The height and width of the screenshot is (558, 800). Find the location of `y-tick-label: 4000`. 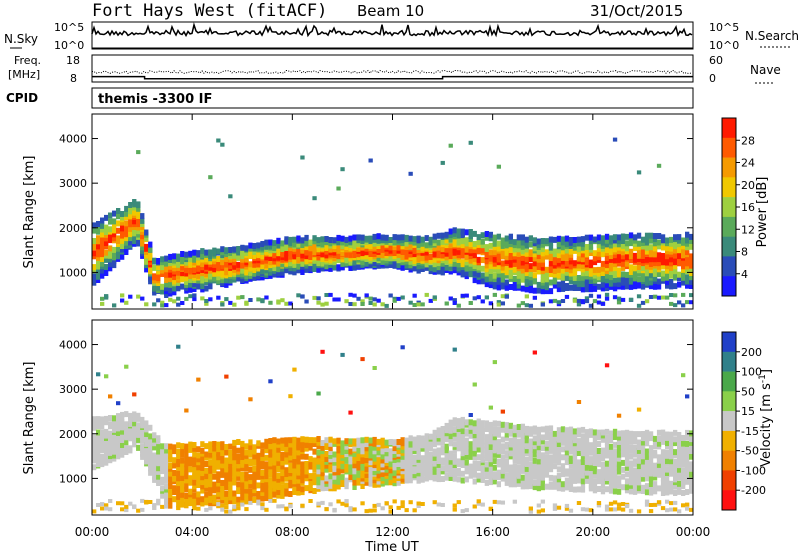

y-tick-label: 4000 is located at coordinates (73, 139).